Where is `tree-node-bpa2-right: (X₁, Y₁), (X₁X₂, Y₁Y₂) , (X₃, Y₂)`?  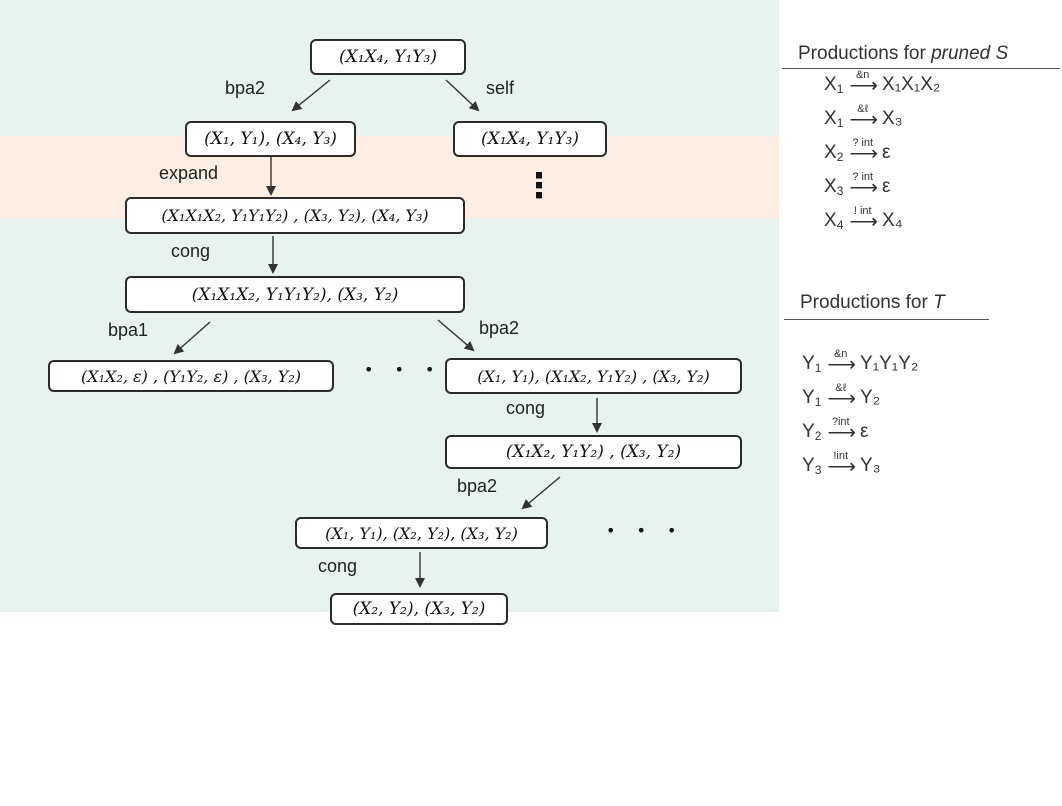 tree-node-bpa2-right: (X₁, Y₁), (X₁X₂, Y₁Y₂) , (X₃, Y₂) is located at coordinates (593, 376).